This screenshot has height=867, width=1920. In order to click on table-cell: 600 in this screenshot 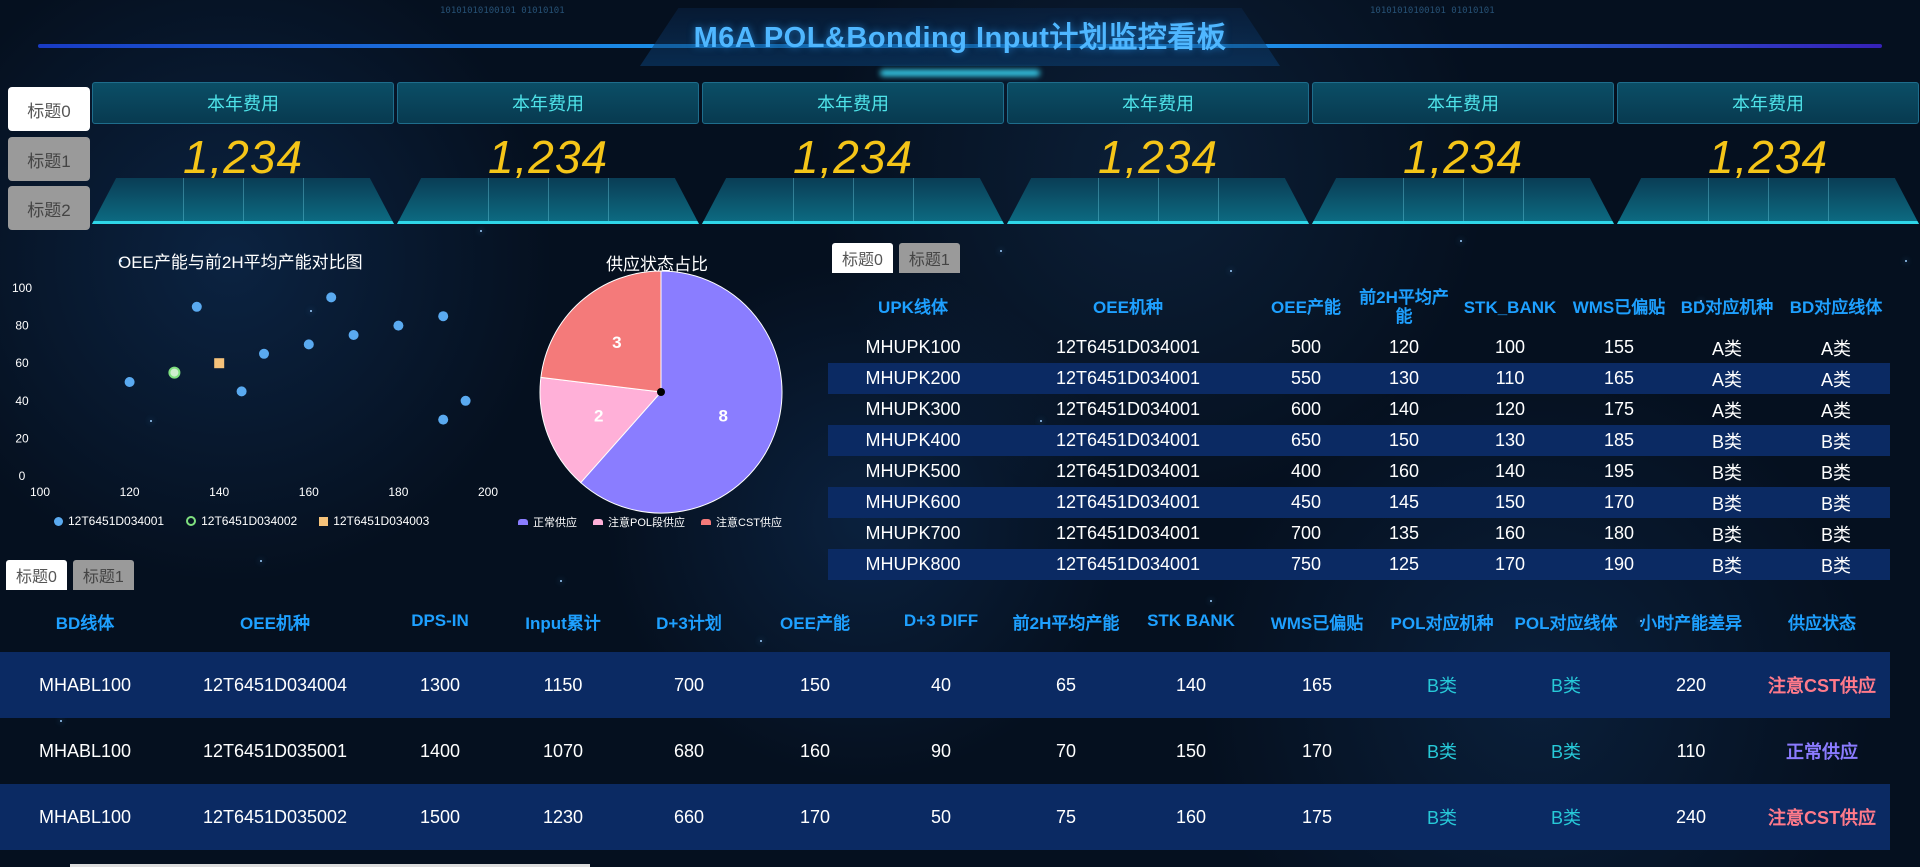, I will do `click(1306, 409)`.